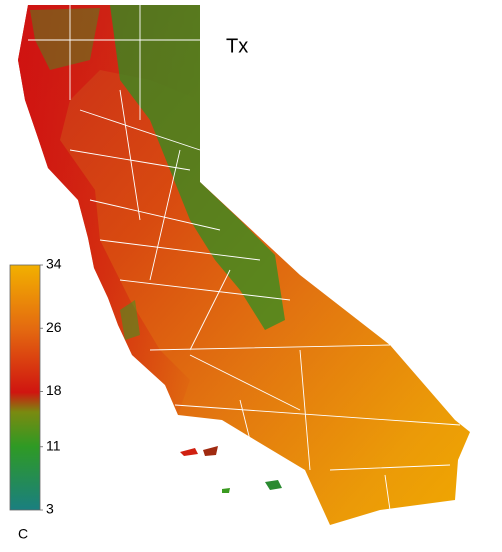 This screenshot has height=552, width=502. What do you see at coordinates (54, 390) in the screenshot?
I see `colorbar-tick-label: 18` at bounding box center [54, 390].